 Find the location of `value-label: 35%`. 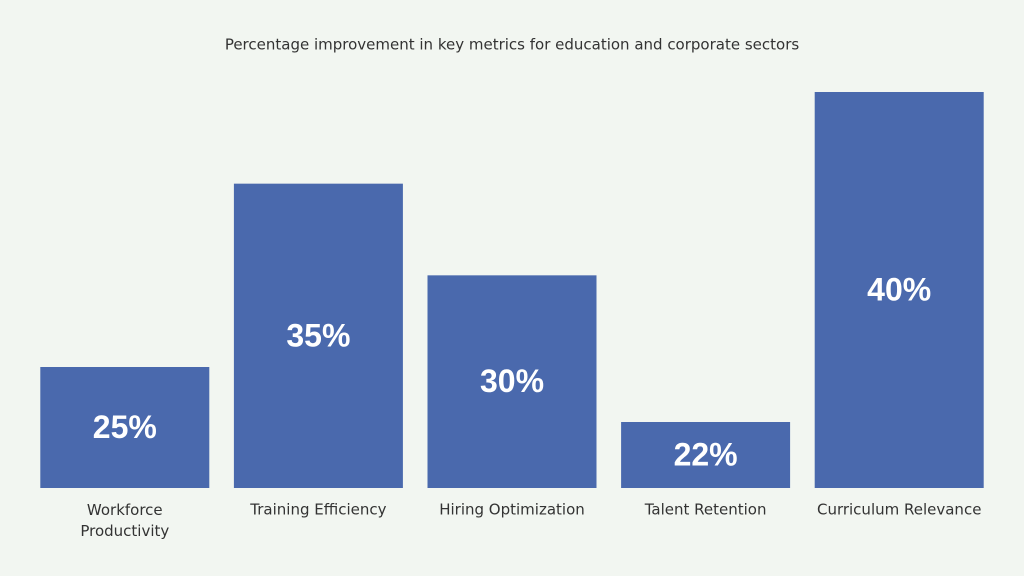

value-label: 35% is located at coordinates (318, 335).